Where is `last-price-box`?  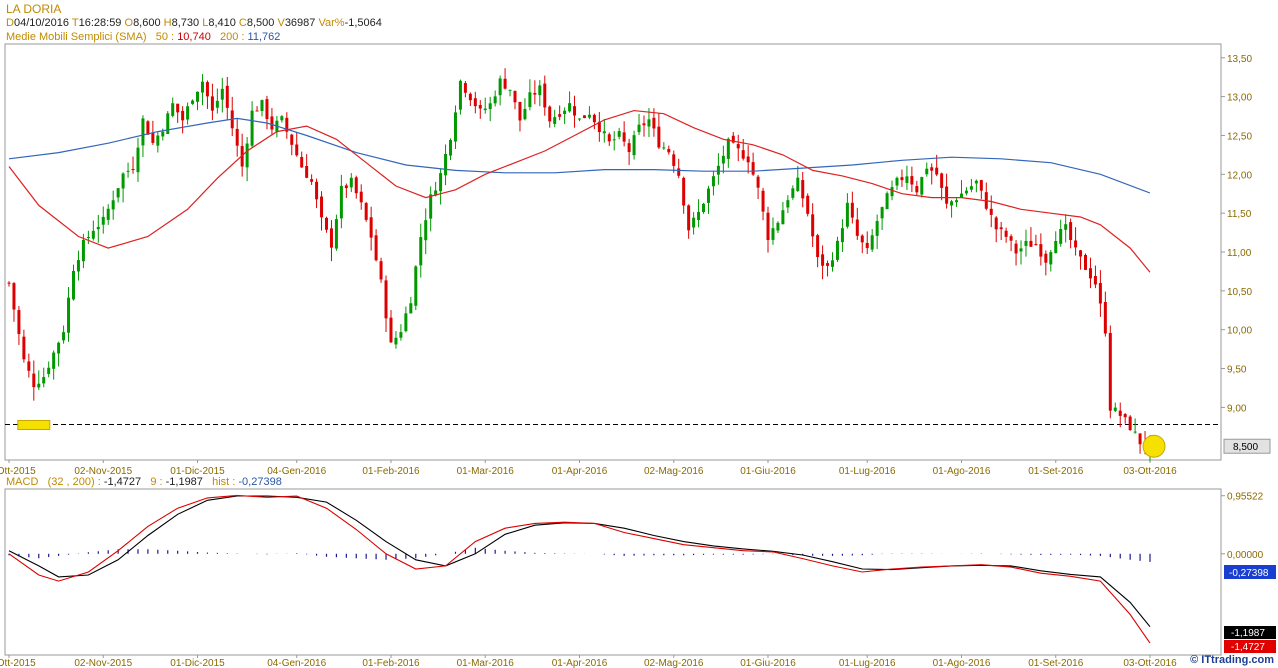
last-price-box is located at coordinates (1247, 446).